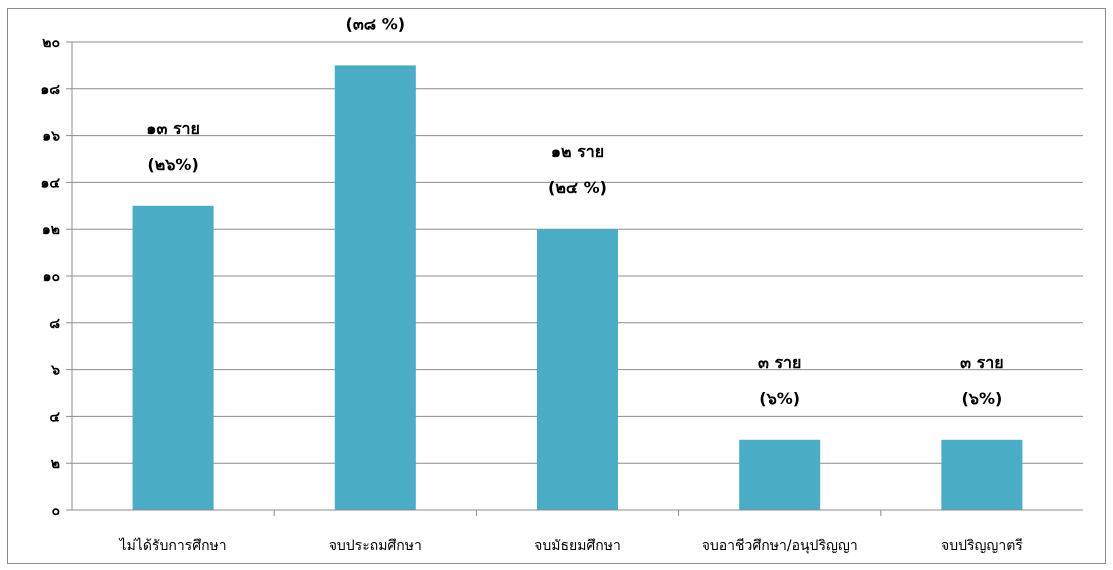 Image resolution: width=1113 pixels, height=570 pixels. What do you see at coordinates (51, 43) in the screenshot?
I see `y-tick-label: ๒๐` at bounding box center [51, 43].